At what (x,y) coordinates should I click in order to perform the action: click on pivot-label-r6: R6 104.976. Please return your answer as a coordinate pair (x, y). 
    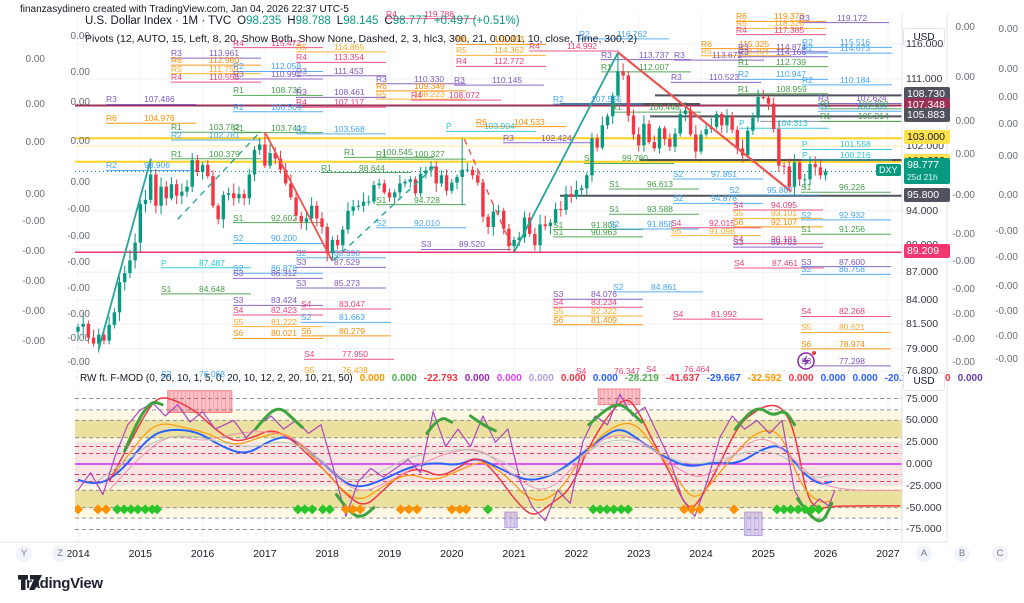
    Looking at the image, I should click on (140, 118).